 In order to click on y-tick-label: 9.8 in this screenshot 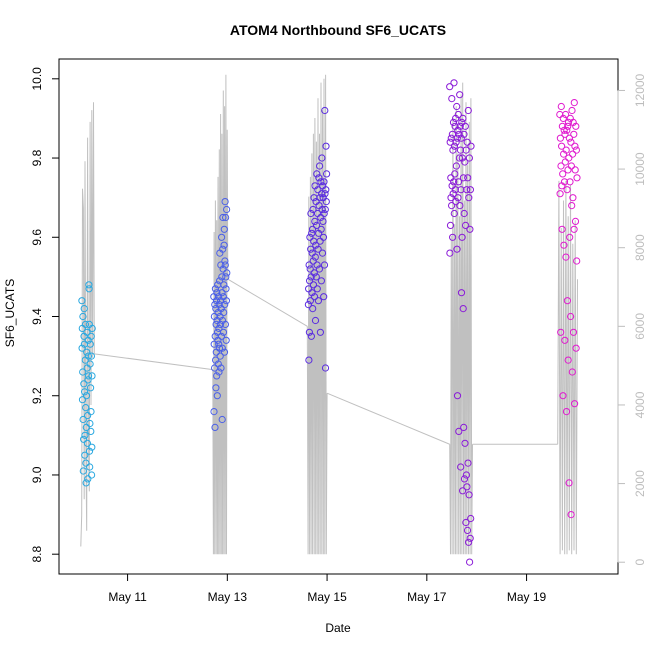, I will do `click(37, 157)`.